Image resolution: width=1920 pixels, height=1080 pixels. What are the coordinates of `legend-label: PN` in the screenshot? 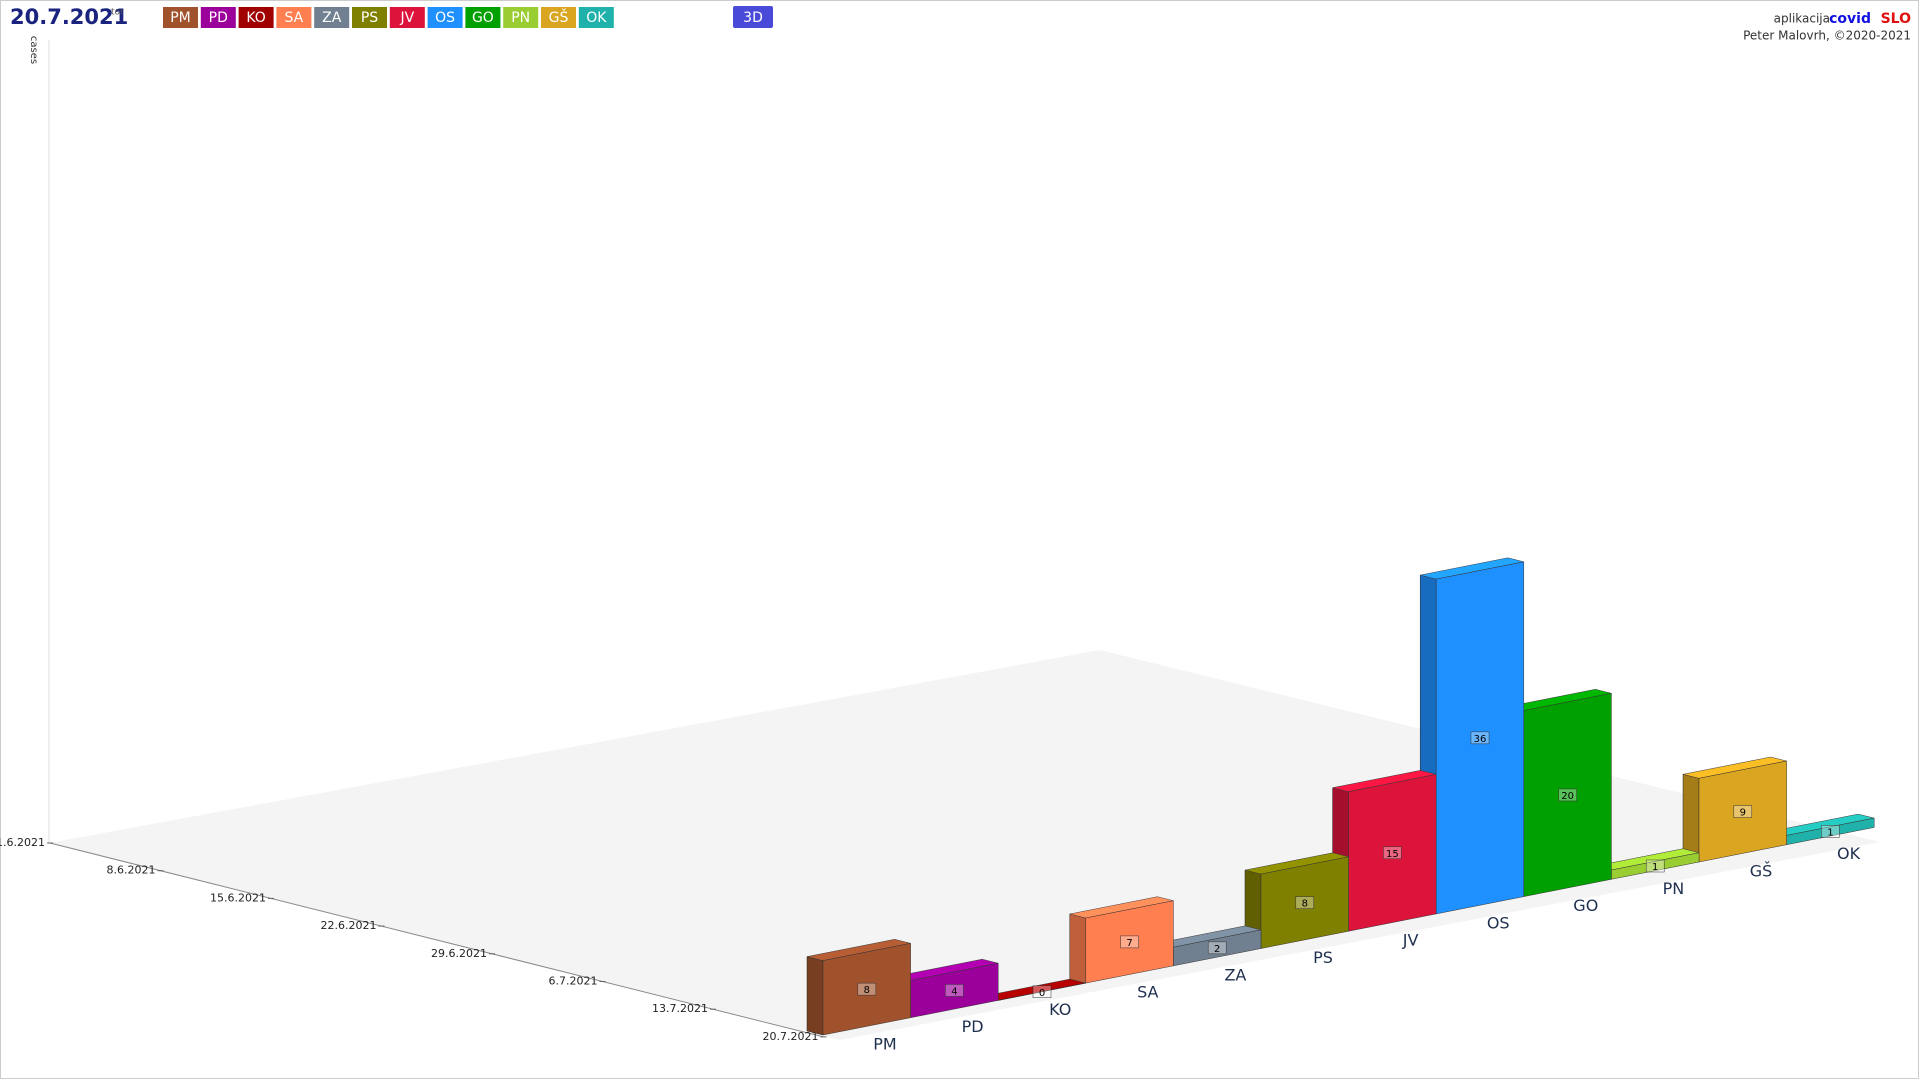 It's located at (520, 18).